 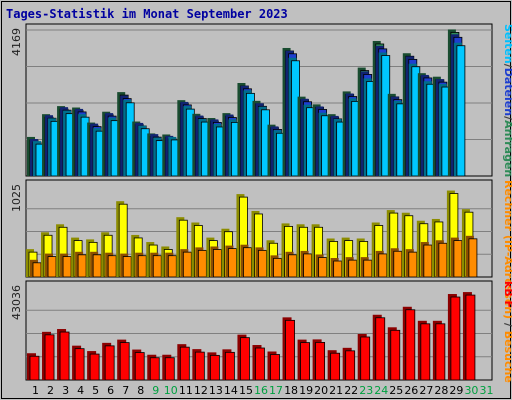 What do you see at coordinates (49, 357) in the screenshot?
I see `bar-kbytes-kb-day-2-face` at bounding box center [49, 357].